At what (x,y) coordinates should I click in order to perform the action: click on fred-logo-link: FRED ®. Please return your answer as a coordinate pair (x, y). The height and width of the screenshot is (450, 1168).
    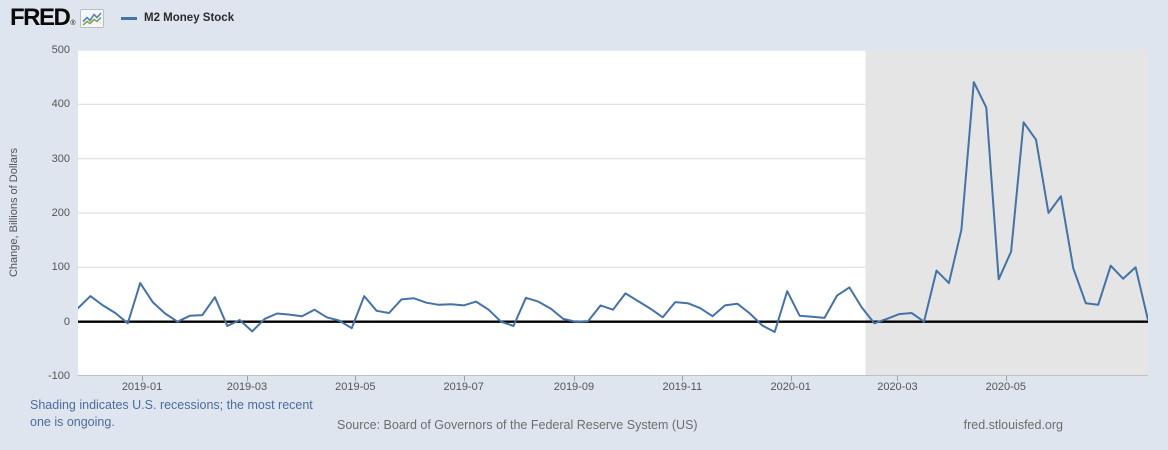
    Looking at the image, I should click on (57, 18).